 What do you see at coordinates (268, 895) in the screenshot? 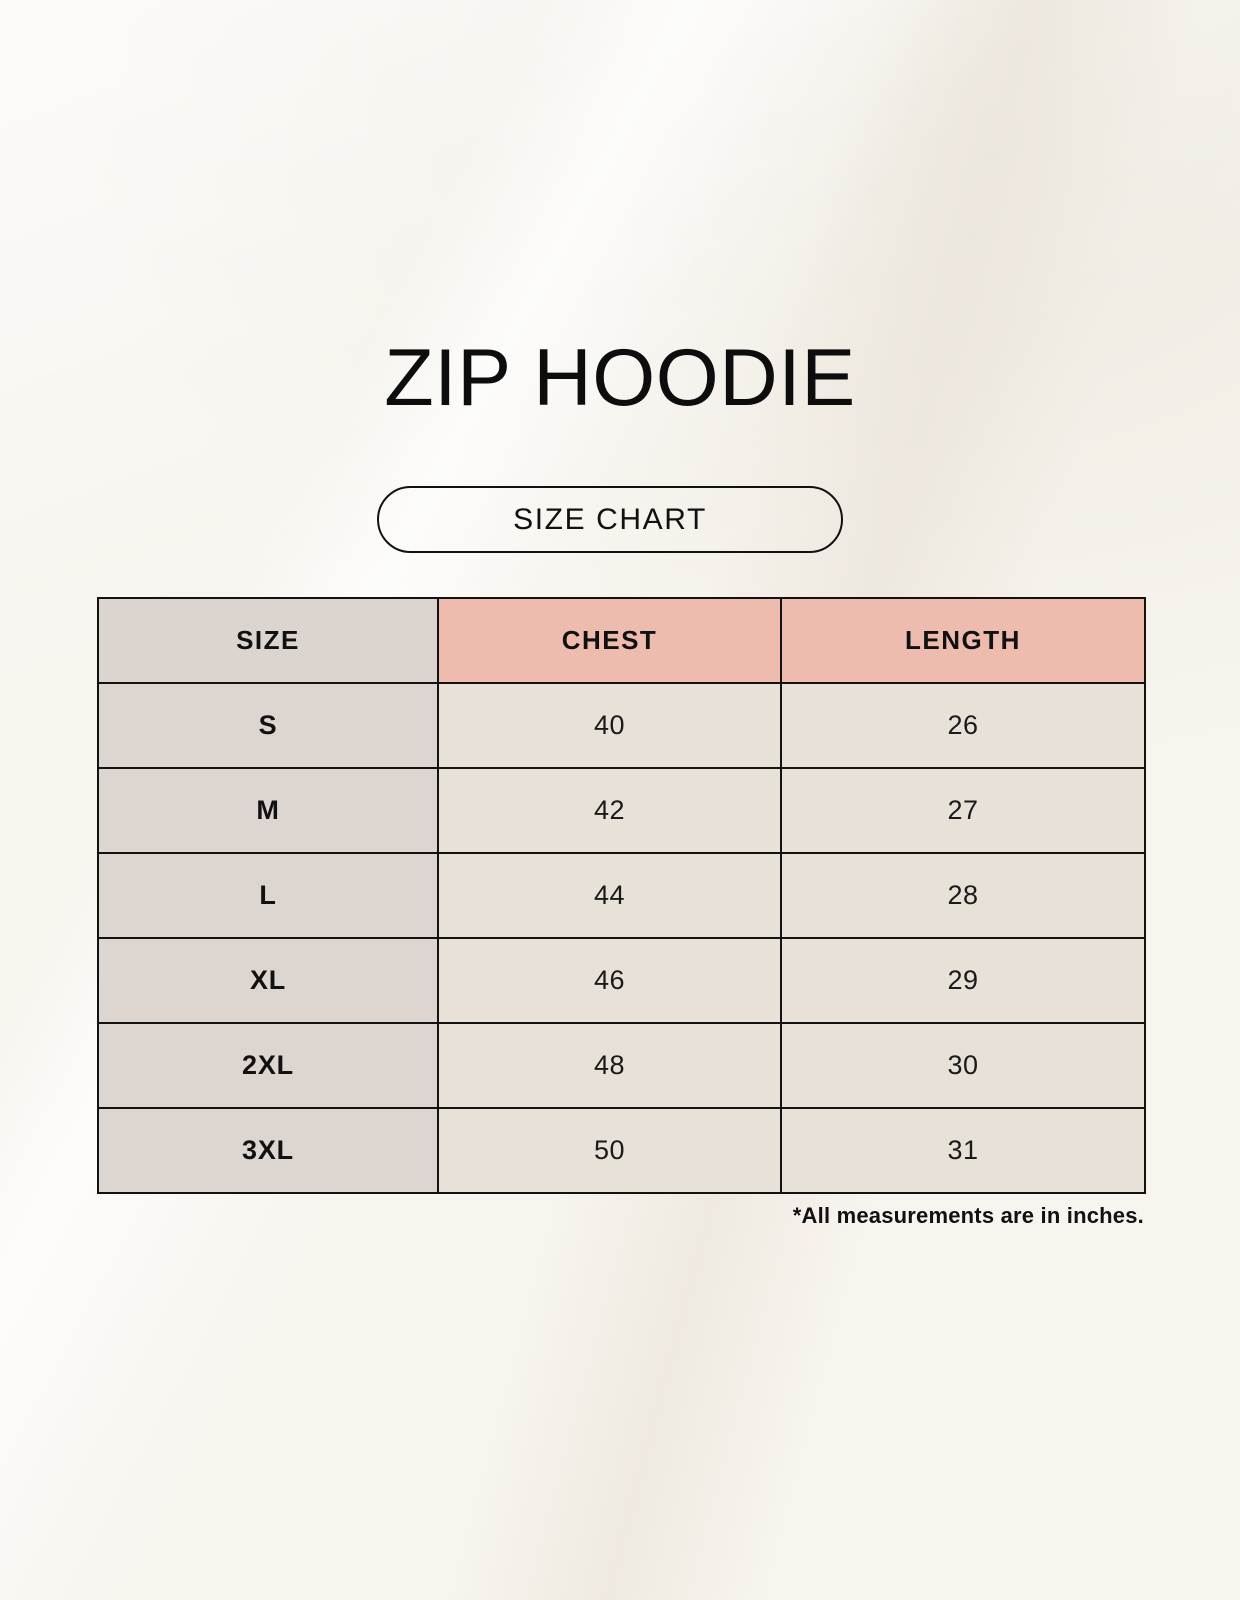
I see `cell-size: L` at bounding box center [268, 895].